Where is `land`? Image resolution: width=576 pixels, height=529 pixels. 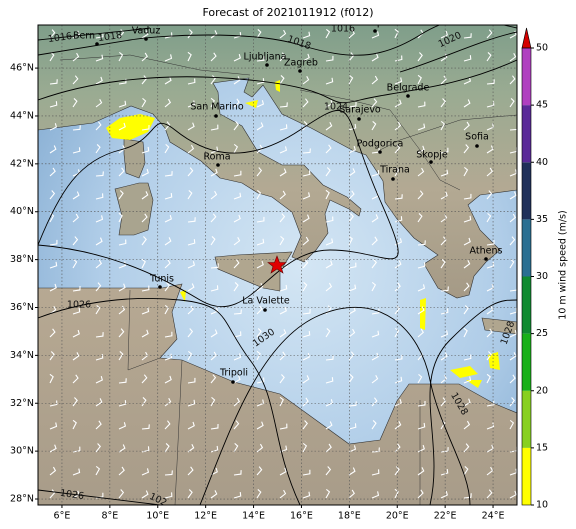 land is located at coordinates (134, 158).